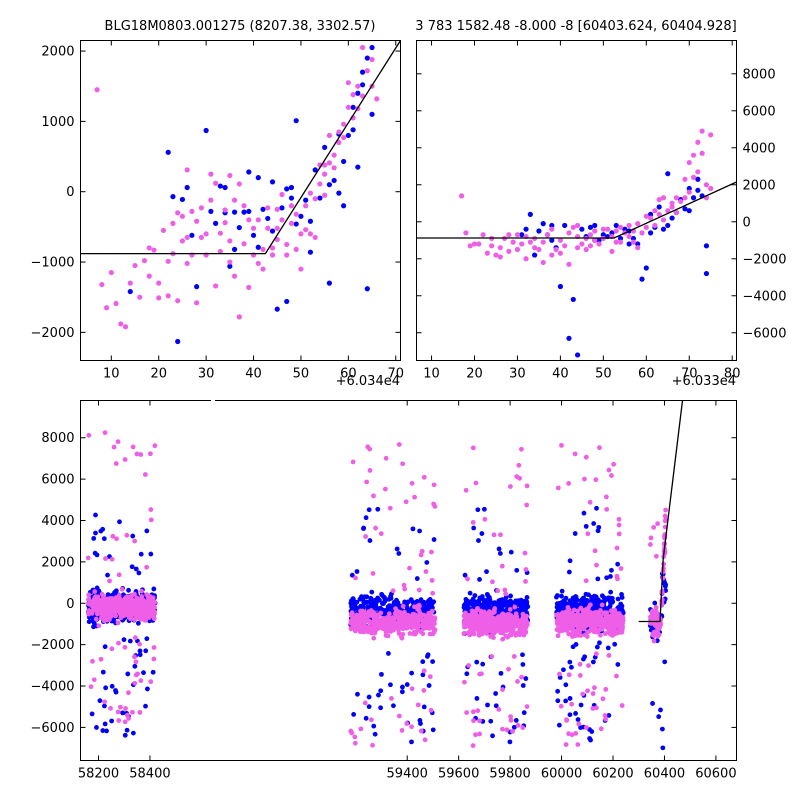 This screenshot has width=800, height=800. What do you see at coordinates (759, 185) in the screenshot?
I see `y-tick-label: 2000` at bounding box center [759, 185].